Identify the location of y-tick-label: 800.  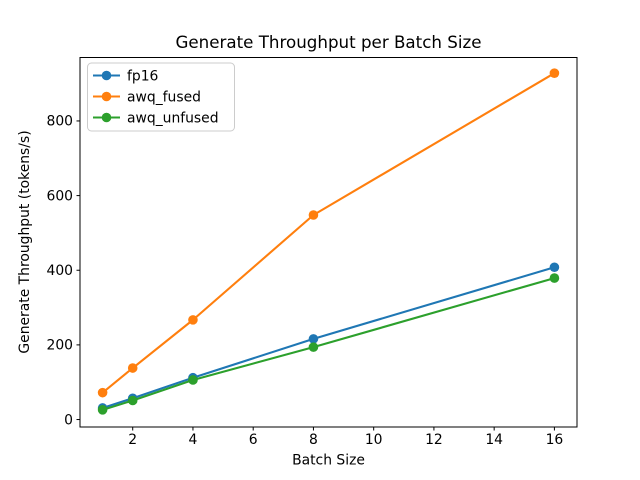
(59, 122).